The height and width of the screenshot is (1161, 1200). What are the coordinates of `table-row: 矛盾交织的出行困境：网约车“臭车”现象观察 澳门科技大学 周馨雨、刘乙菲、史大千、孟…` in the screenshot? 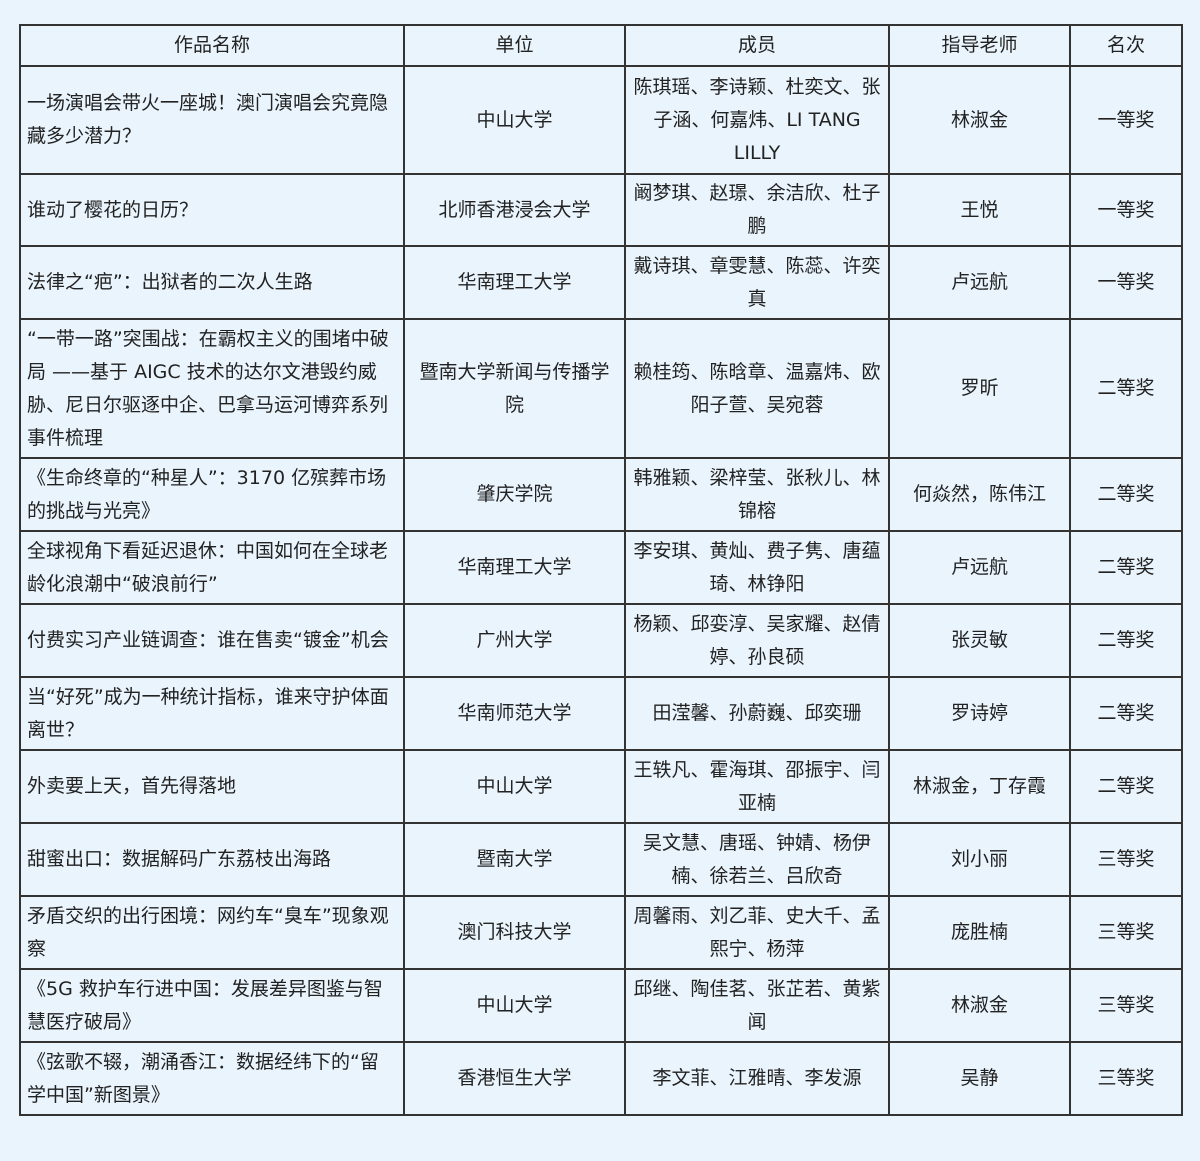 It's located at (601, 932).